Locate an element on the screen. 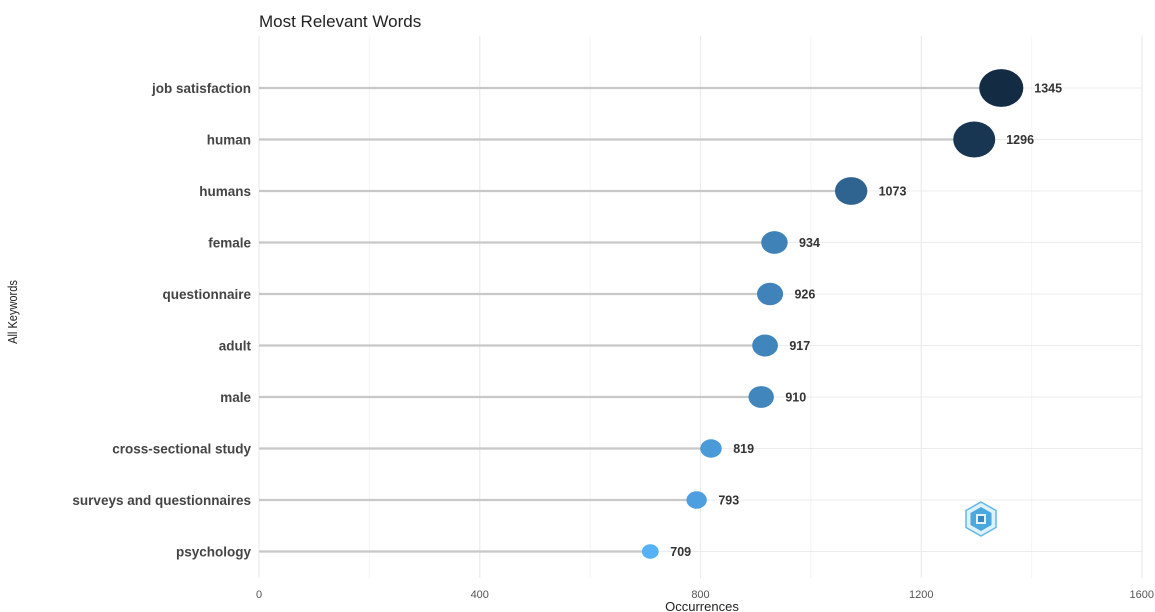 This screenshot has height=612, width=1155. x-axis-title: Occurrences is located at coordinates (702, 605).